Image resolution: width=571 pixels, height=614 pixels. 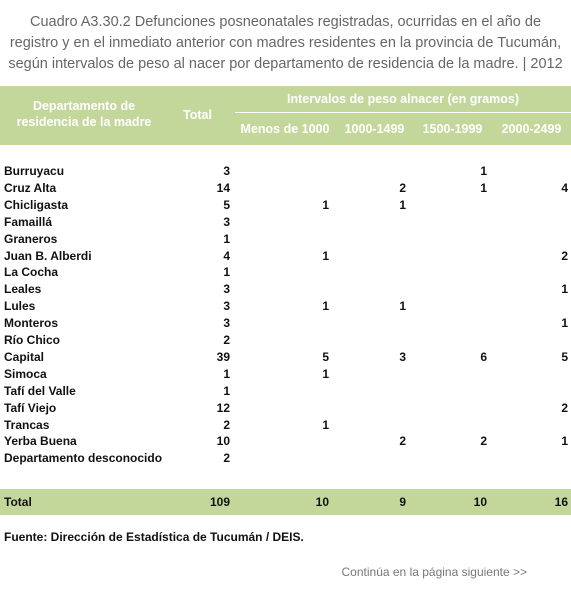 I want to click on interval-header: 1500-1999, so click(x=452, y=129).